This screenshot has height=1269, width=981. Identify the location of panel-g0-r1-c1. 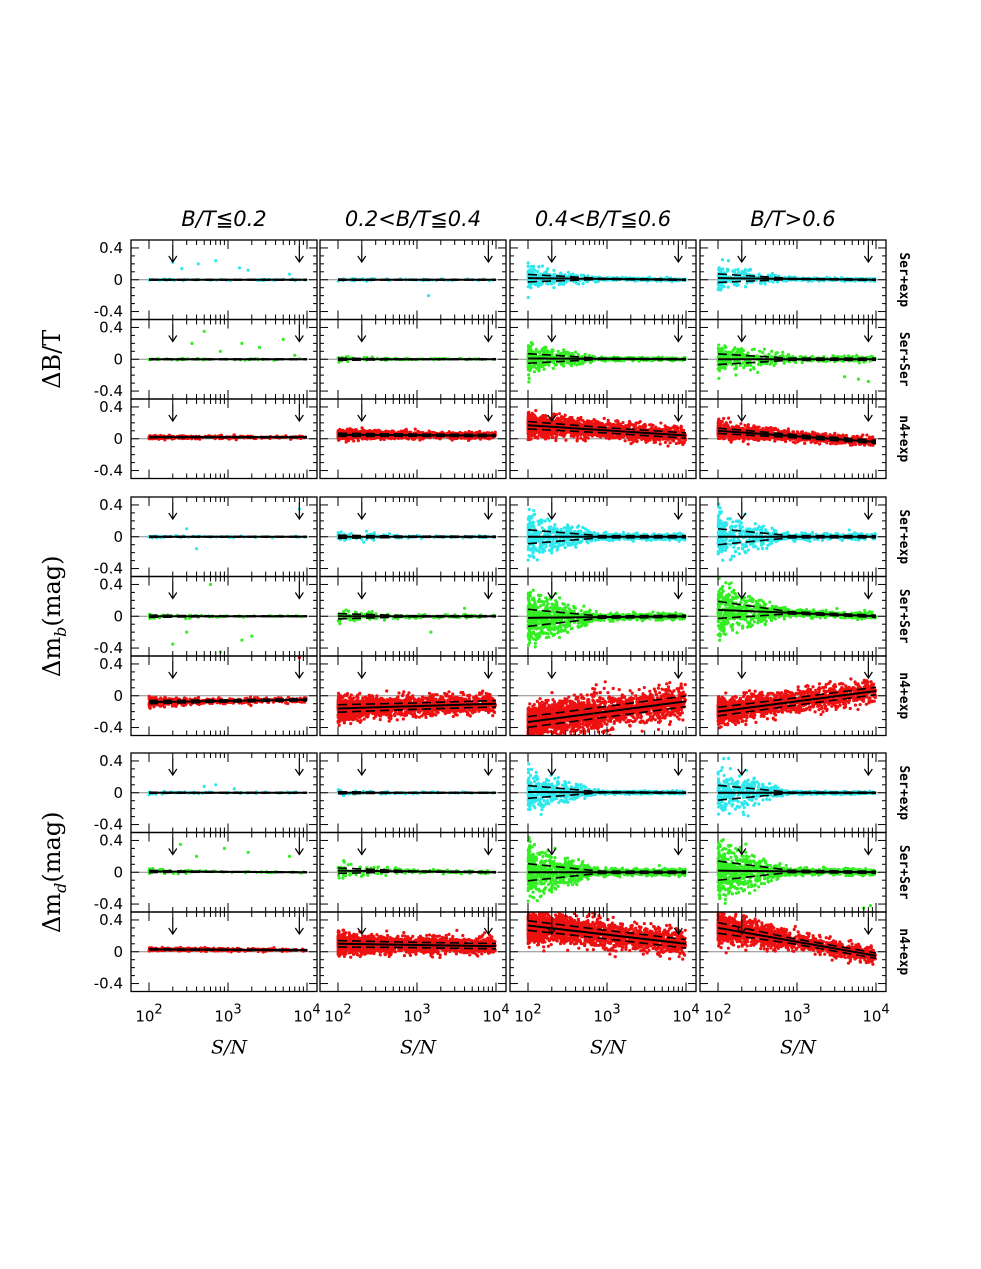
(413, 359).